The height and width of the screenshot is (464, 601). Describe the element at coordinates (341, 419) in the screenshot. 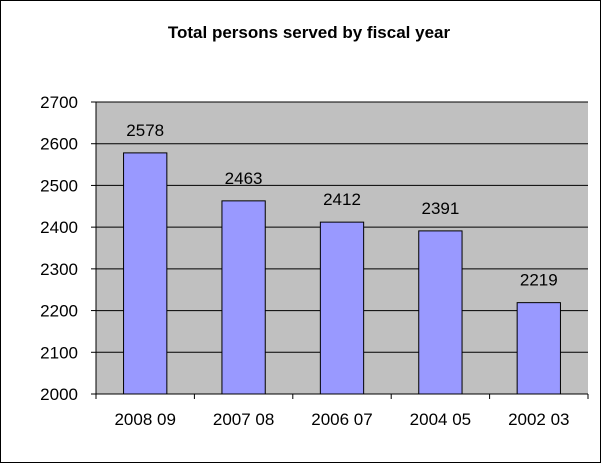

I see `x-tick-label: 2006 07` at that location.